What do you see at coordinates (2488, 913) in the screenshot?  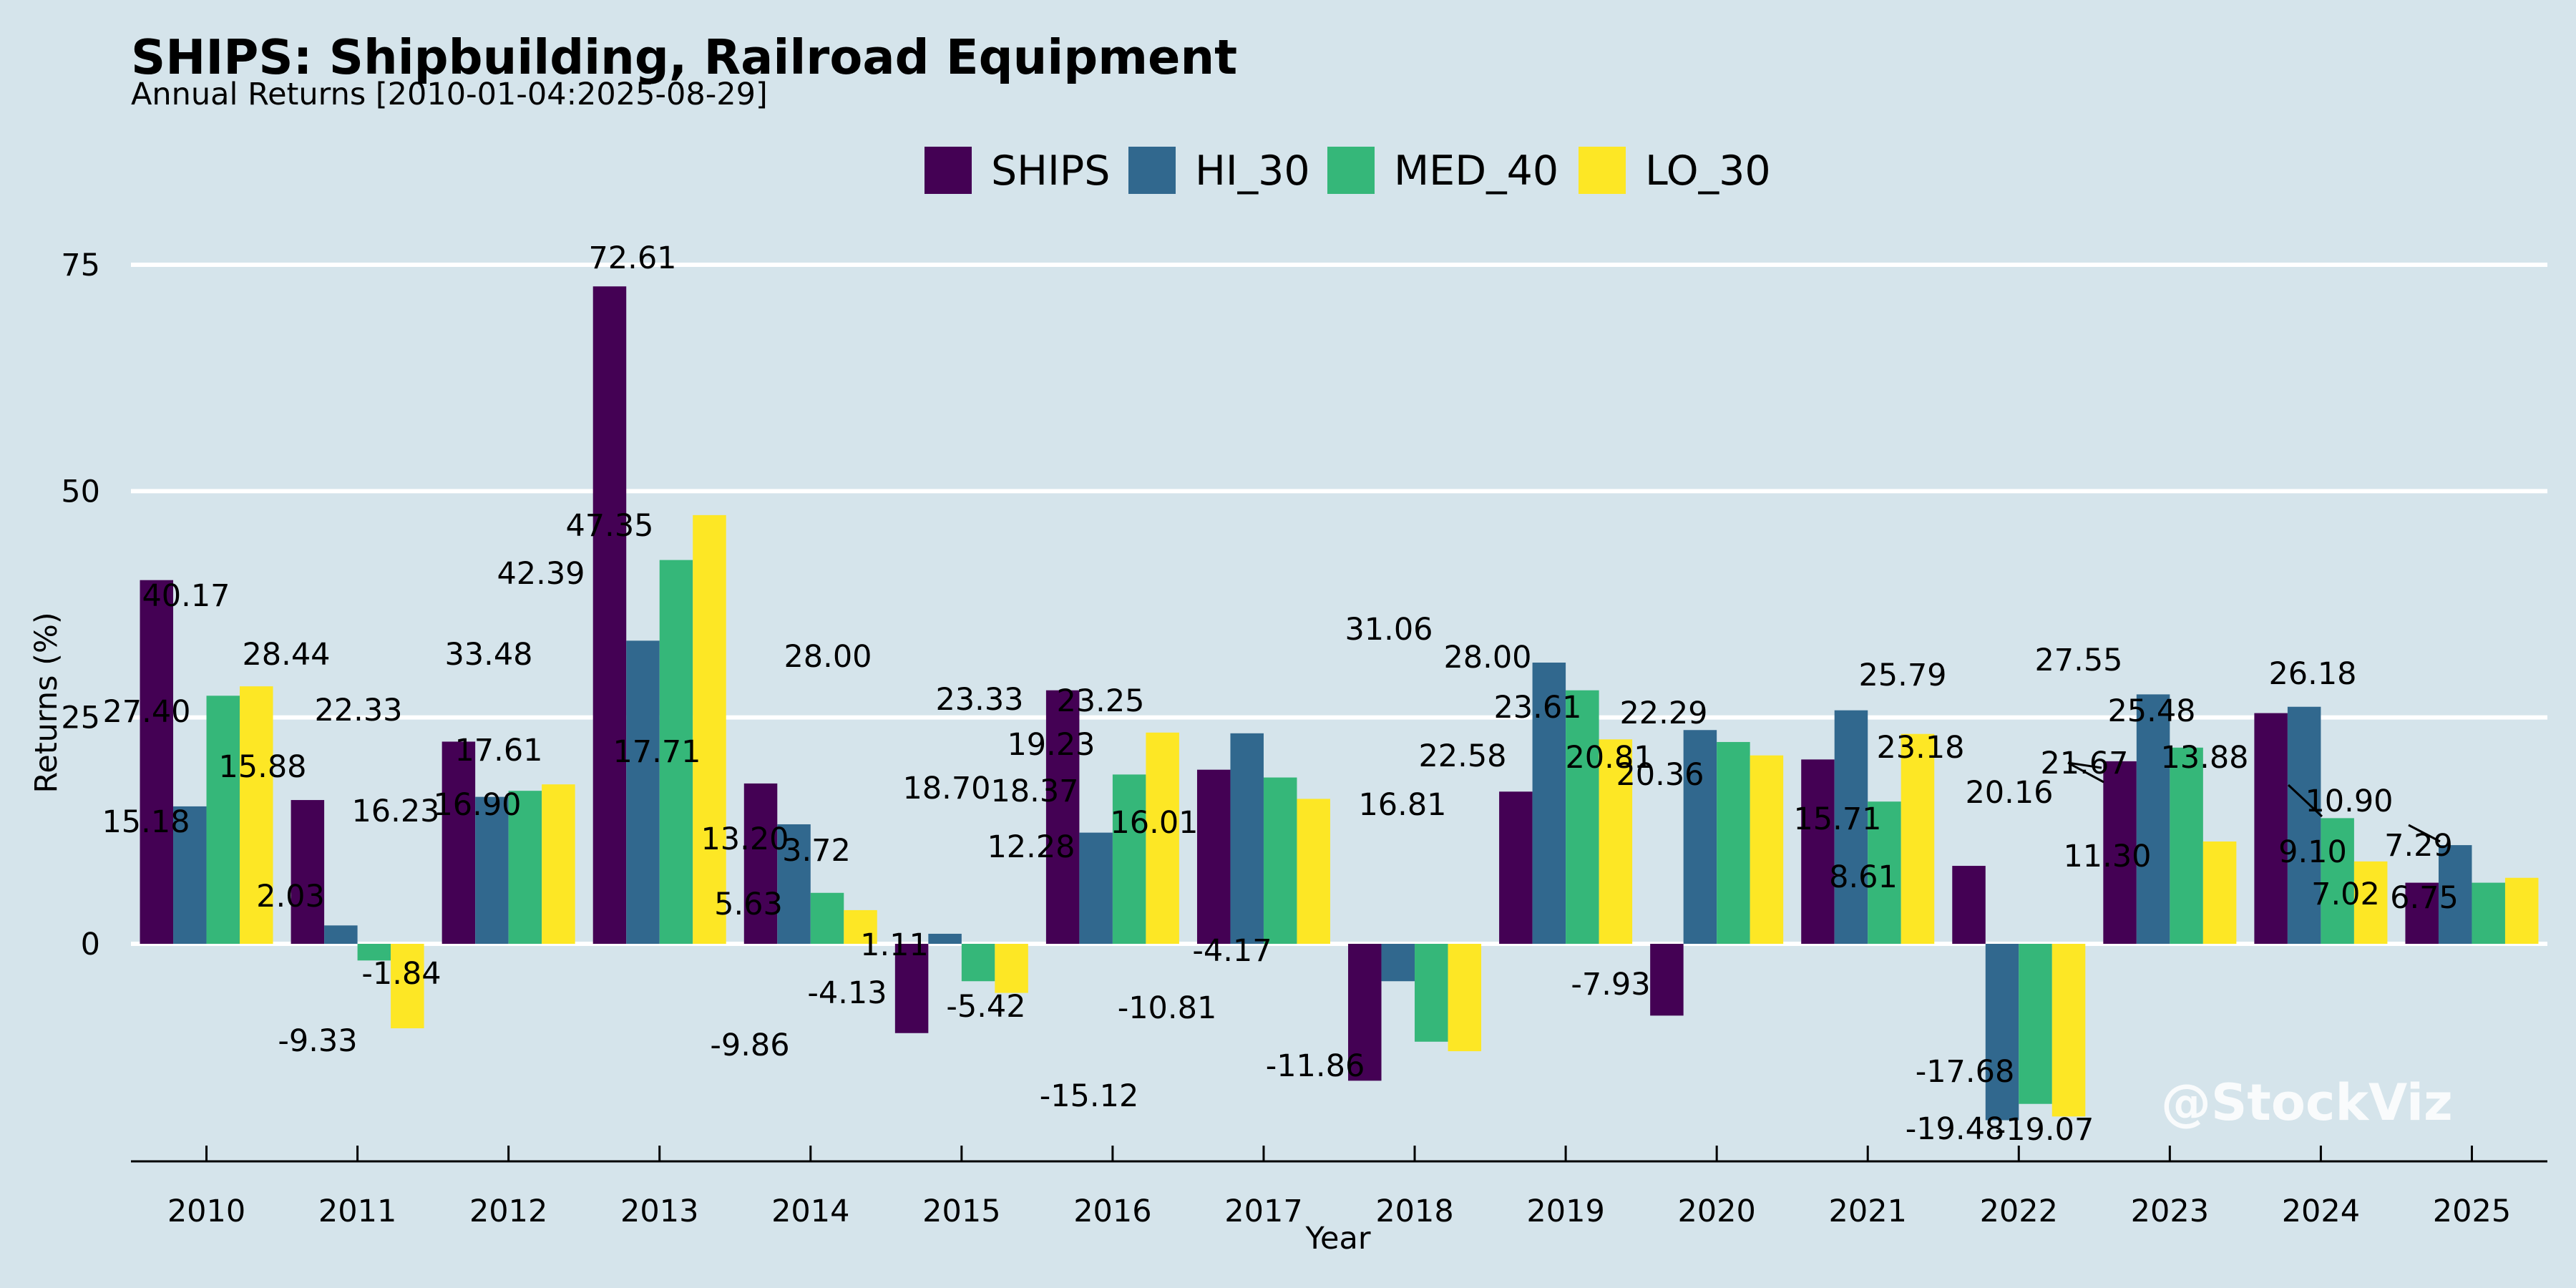 I see `bar-med-40-2025` at bounding box center [2488, 913].